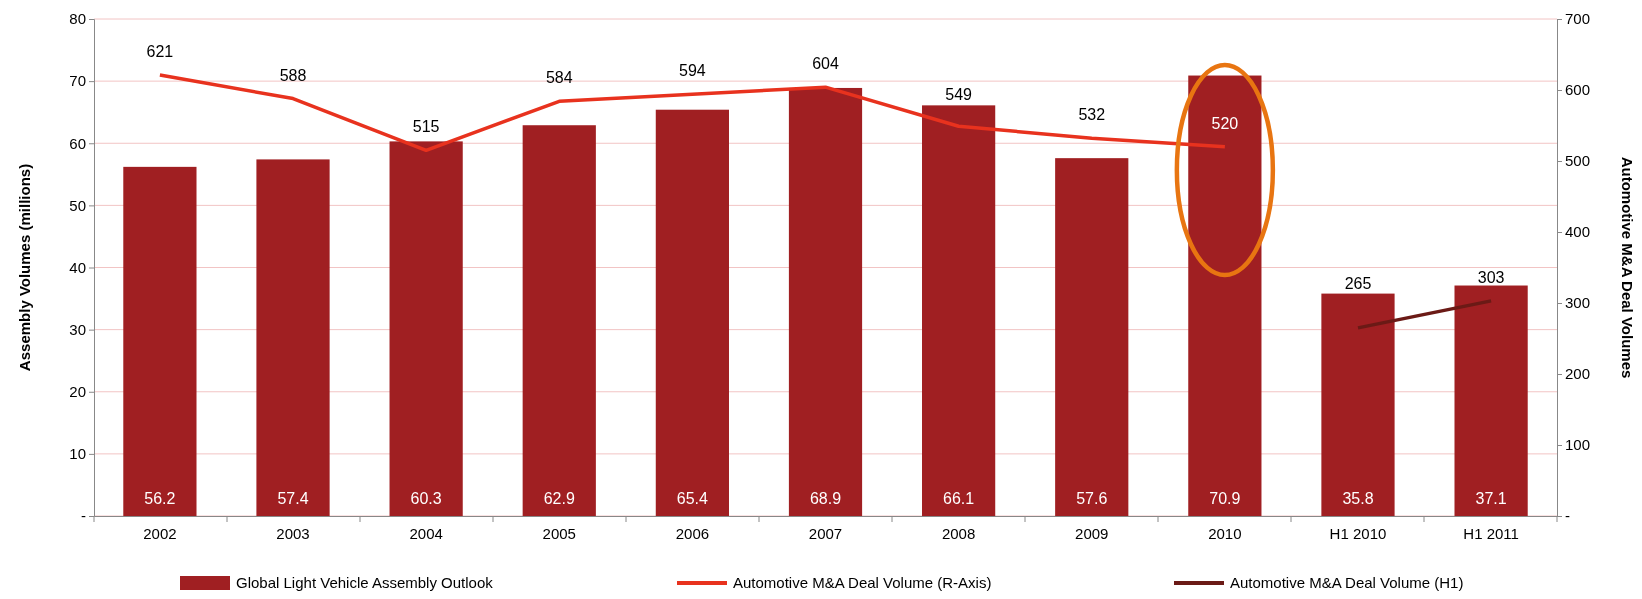 This screenshot has width=1642, height=599. What do you see at coordinates (1358, 498) in the screenshot?
I see `data-label: 35.8` at bounding box center [1358, 498].